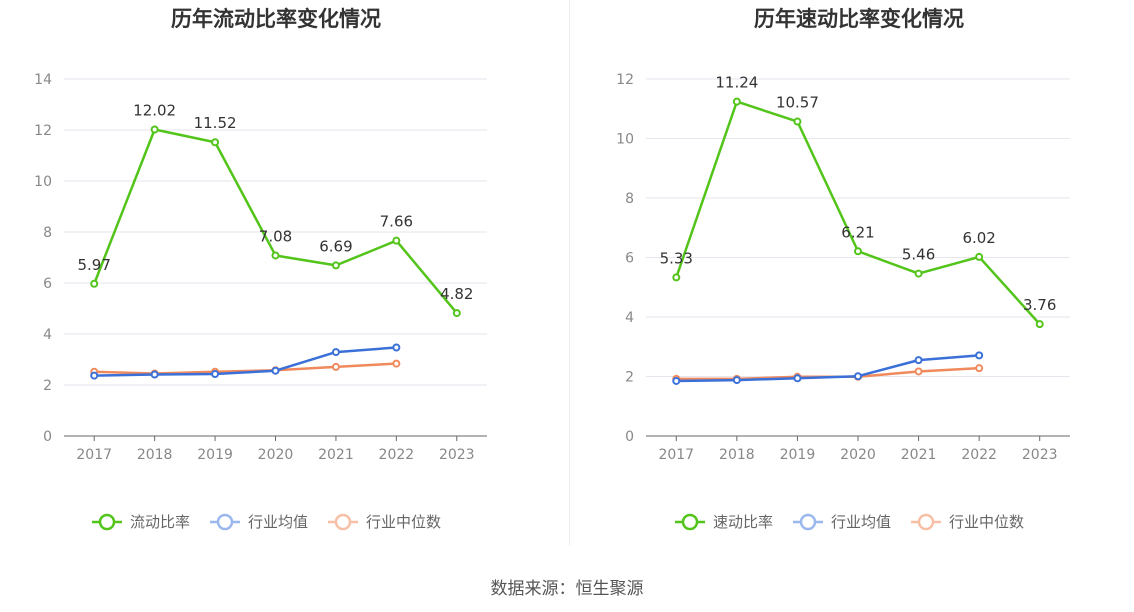 Image resolution: width=1134 pixels, height=612 pixels. I want to click on legend-label: 流动比率, so click(160, 522).